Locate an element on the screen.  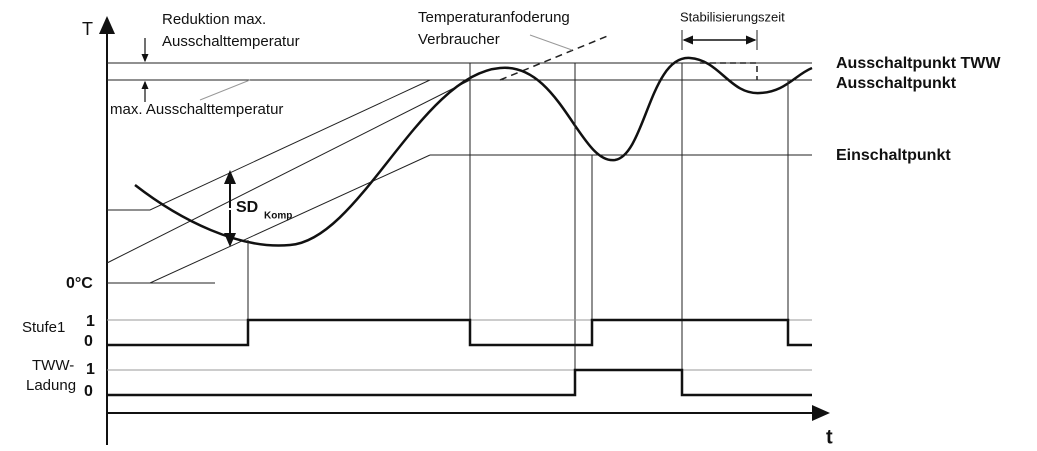
sd-subscript: Komp is located at coordinates (278, 216).